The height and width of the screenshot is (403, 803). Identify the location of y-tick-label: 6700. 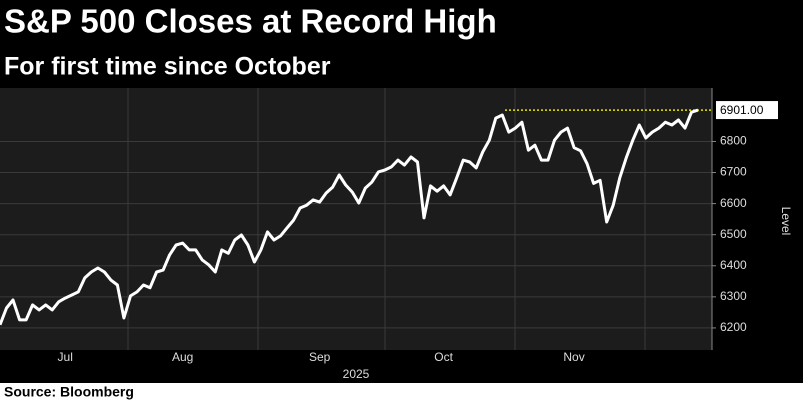
(733, 172).